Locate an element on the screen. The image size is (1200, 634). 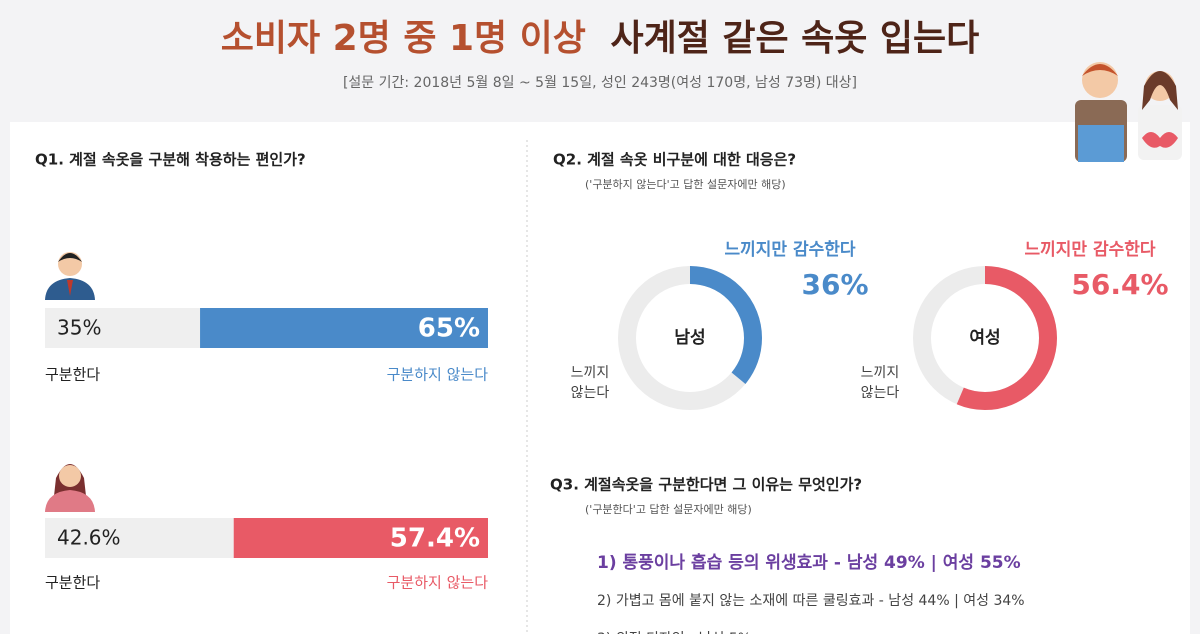
value-label: 65% is located at coordinates (449, 329).